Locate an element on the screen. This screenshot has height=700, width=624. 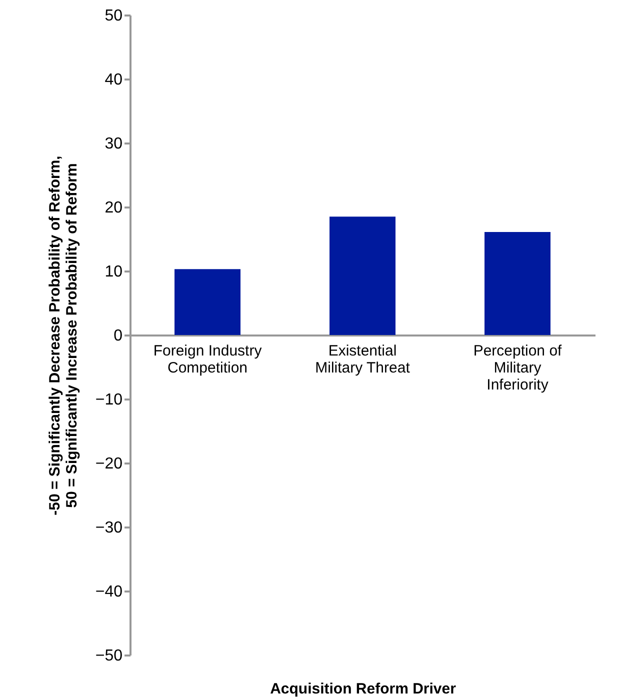
x-tick-label: Foreign Industry Competition is located at coordinates (207, 359).